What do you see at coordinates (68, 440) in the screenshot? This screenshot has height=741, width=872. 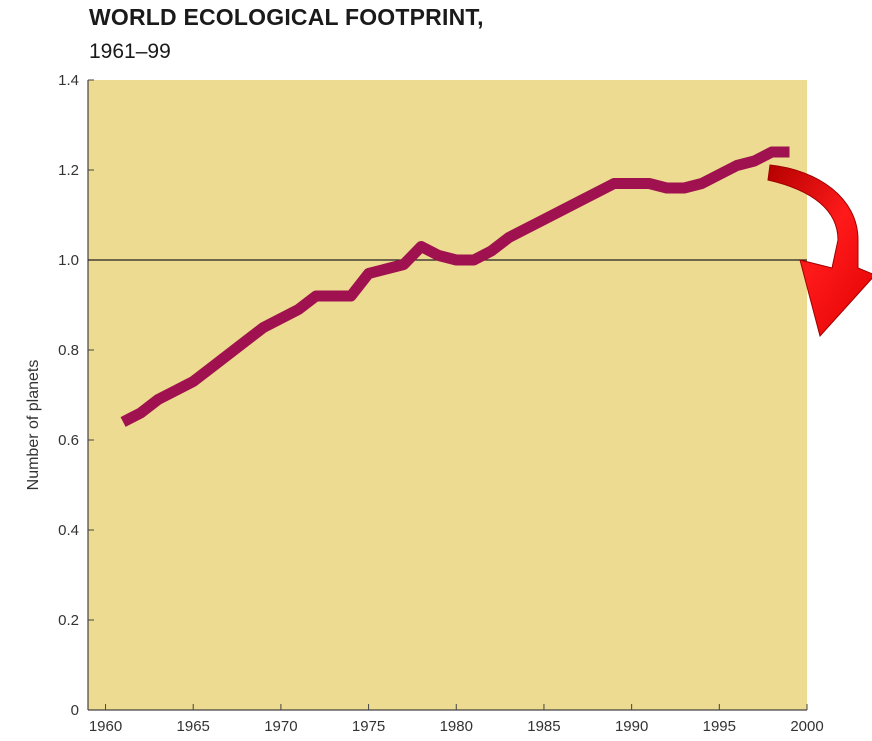 I see `y-tick-label: 0.6` at bounding box center [68, 440].